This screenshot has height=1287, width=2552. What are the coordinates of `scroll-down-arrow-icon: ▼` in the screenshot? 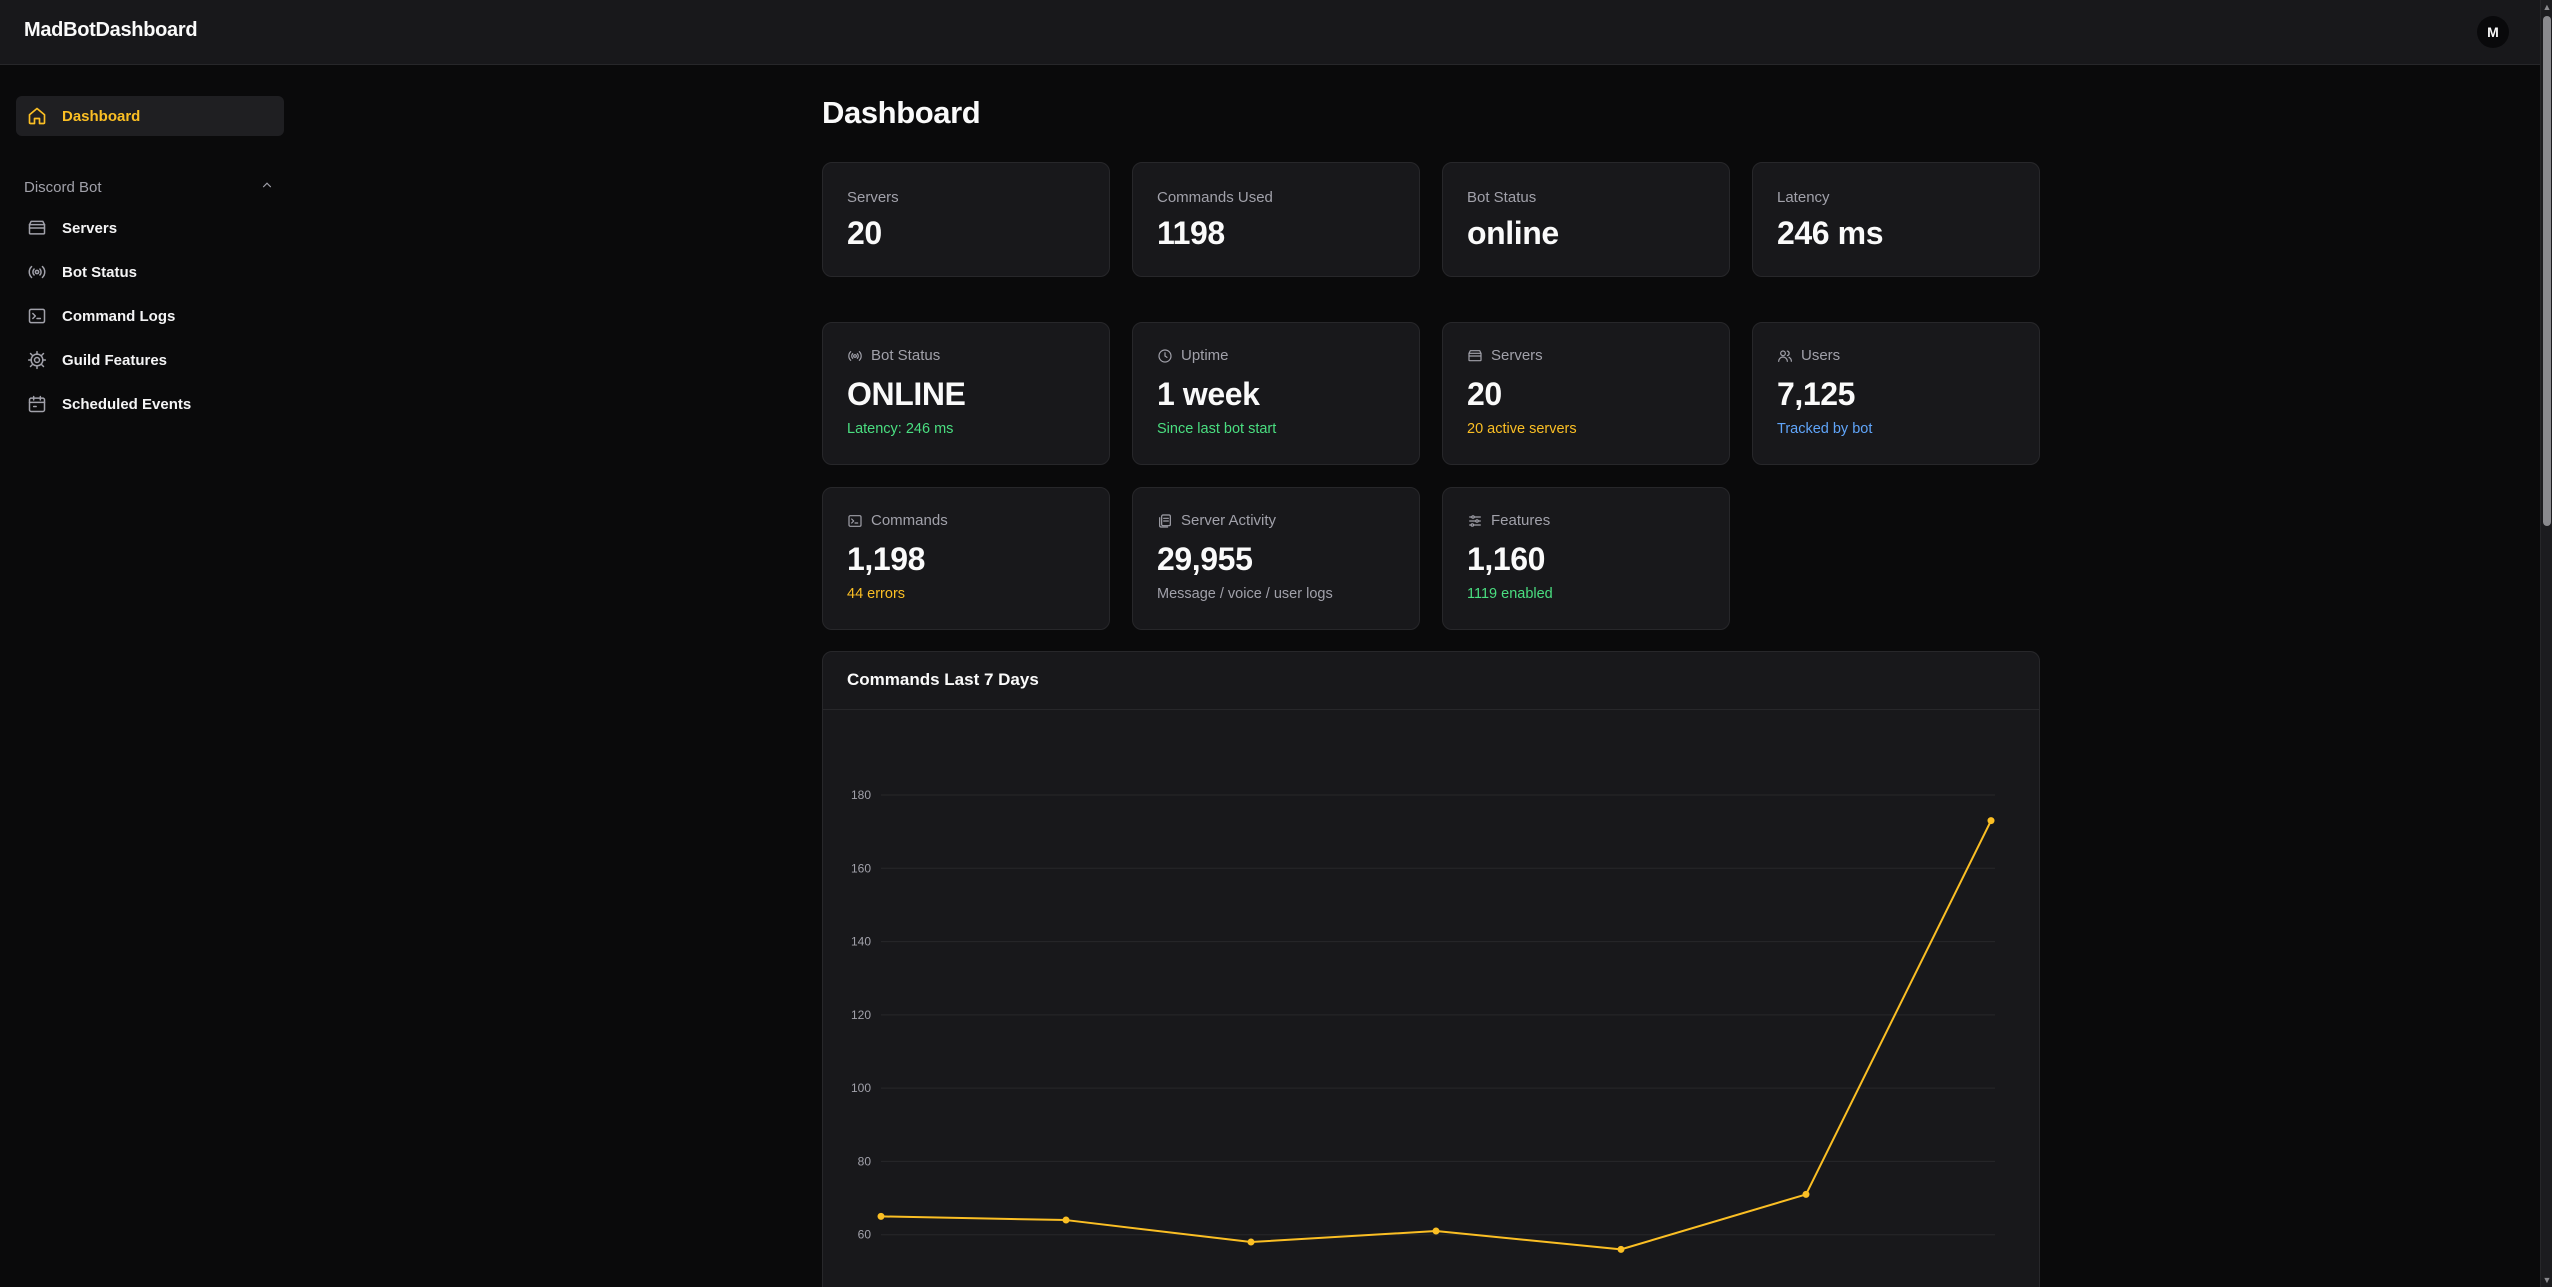 It's located at (2547, 1280).